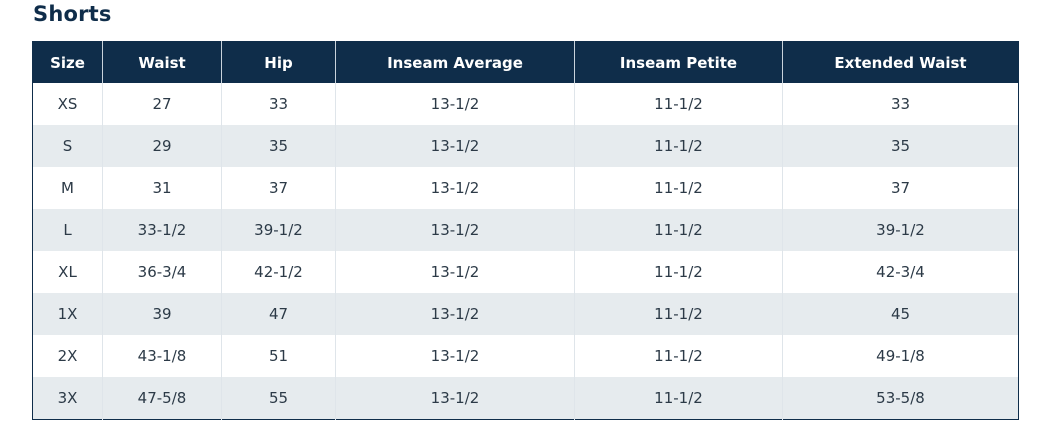  I want to click on cell-waist: 39, so click(162, 314).